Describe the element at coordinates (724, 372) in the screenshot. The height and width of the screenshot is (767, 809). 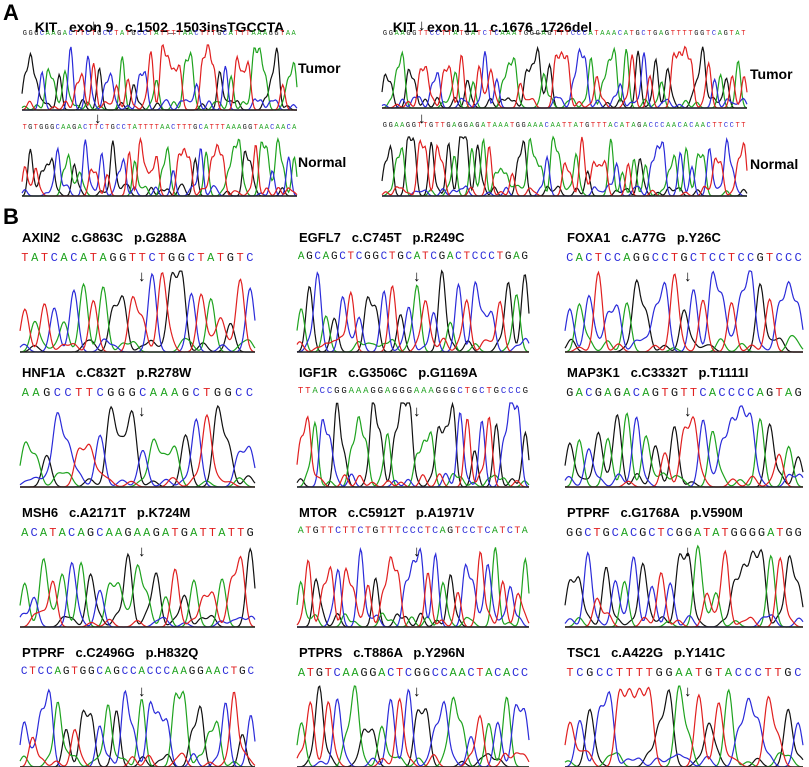
I see `variant-protein: p.T1111I` at that location.